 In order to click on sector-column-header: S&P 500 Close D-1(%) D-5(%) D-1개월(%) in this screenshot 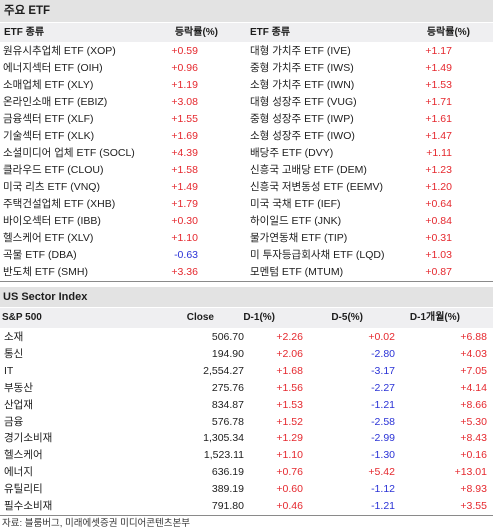, I will do `click(246, 318)`.